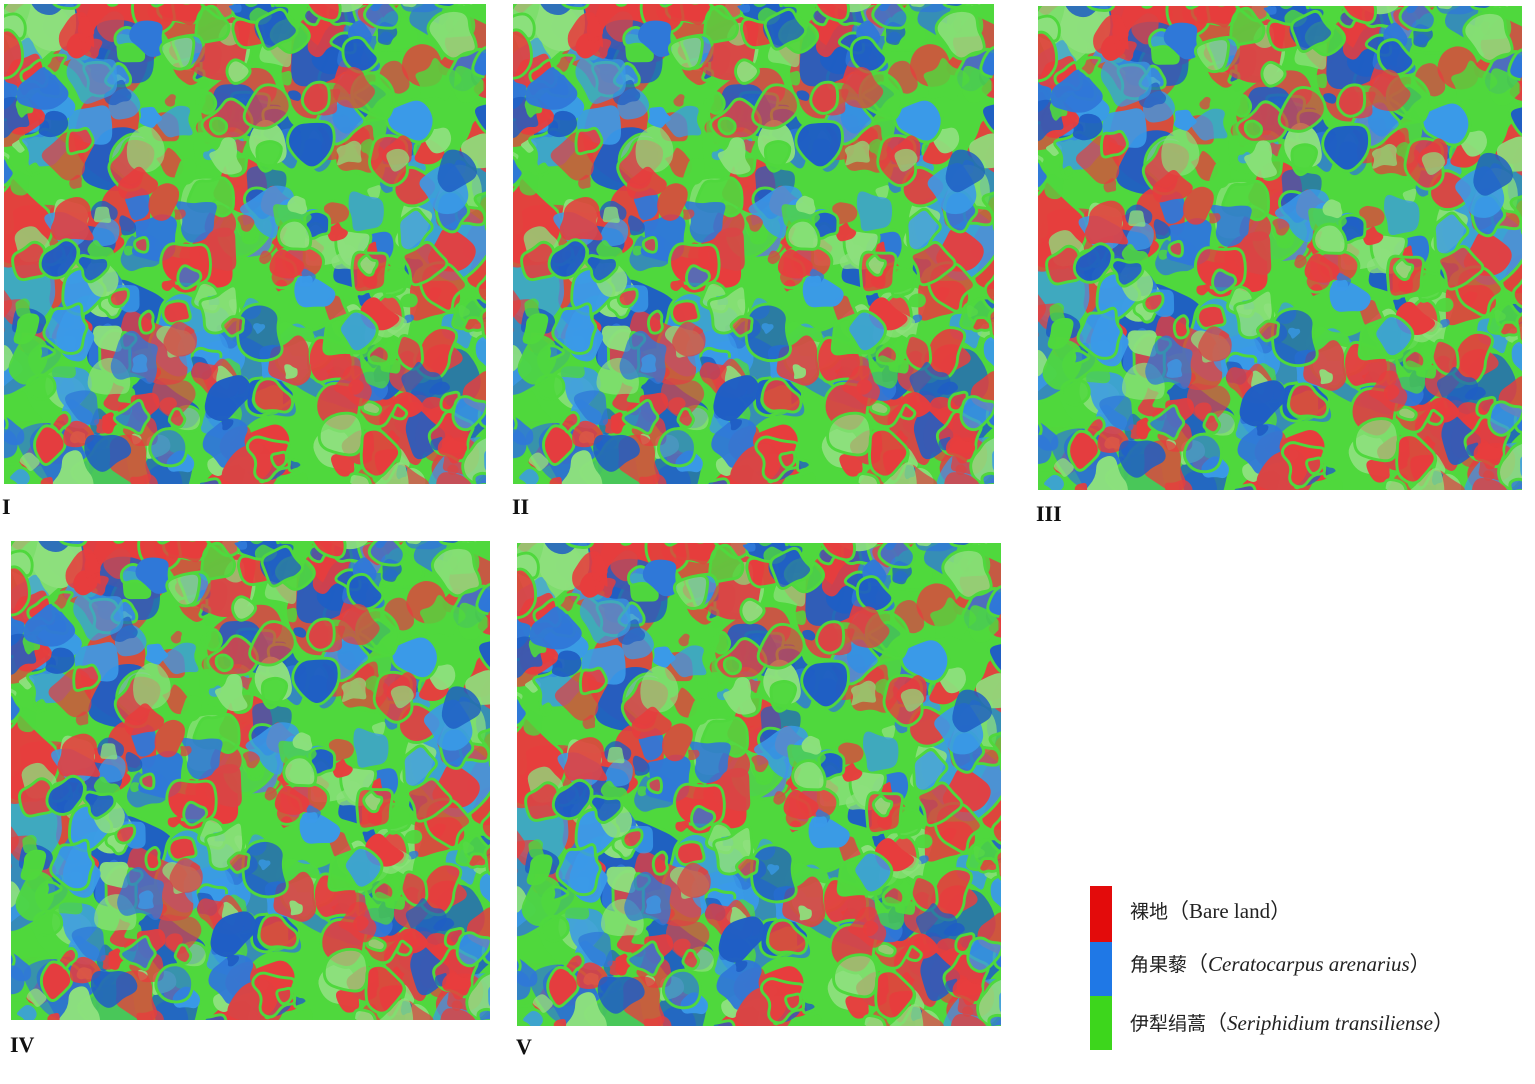 This screenshot has height=1084, width=1535. Describe the element at coordinates (1159, 965) in the screenshot. I see `legend-zh: 角果藜` at that location.